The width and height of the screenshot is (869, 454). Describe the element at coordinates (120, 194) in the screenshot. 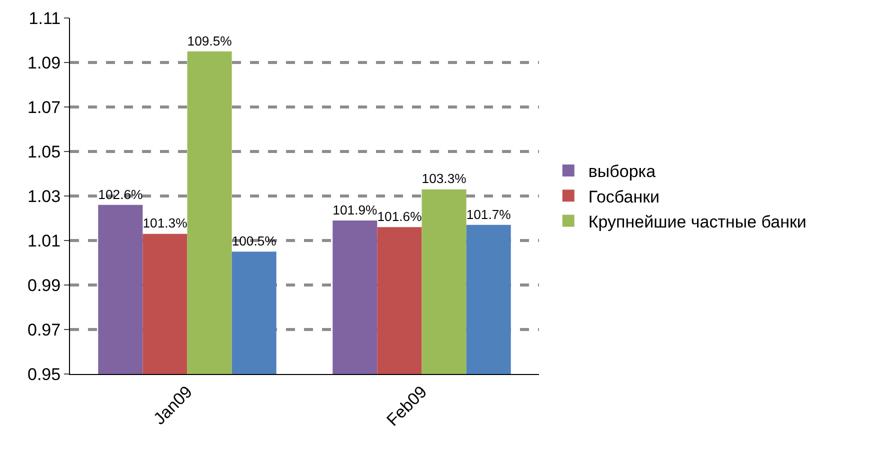

I see `data-label: 102.6%` at that location.